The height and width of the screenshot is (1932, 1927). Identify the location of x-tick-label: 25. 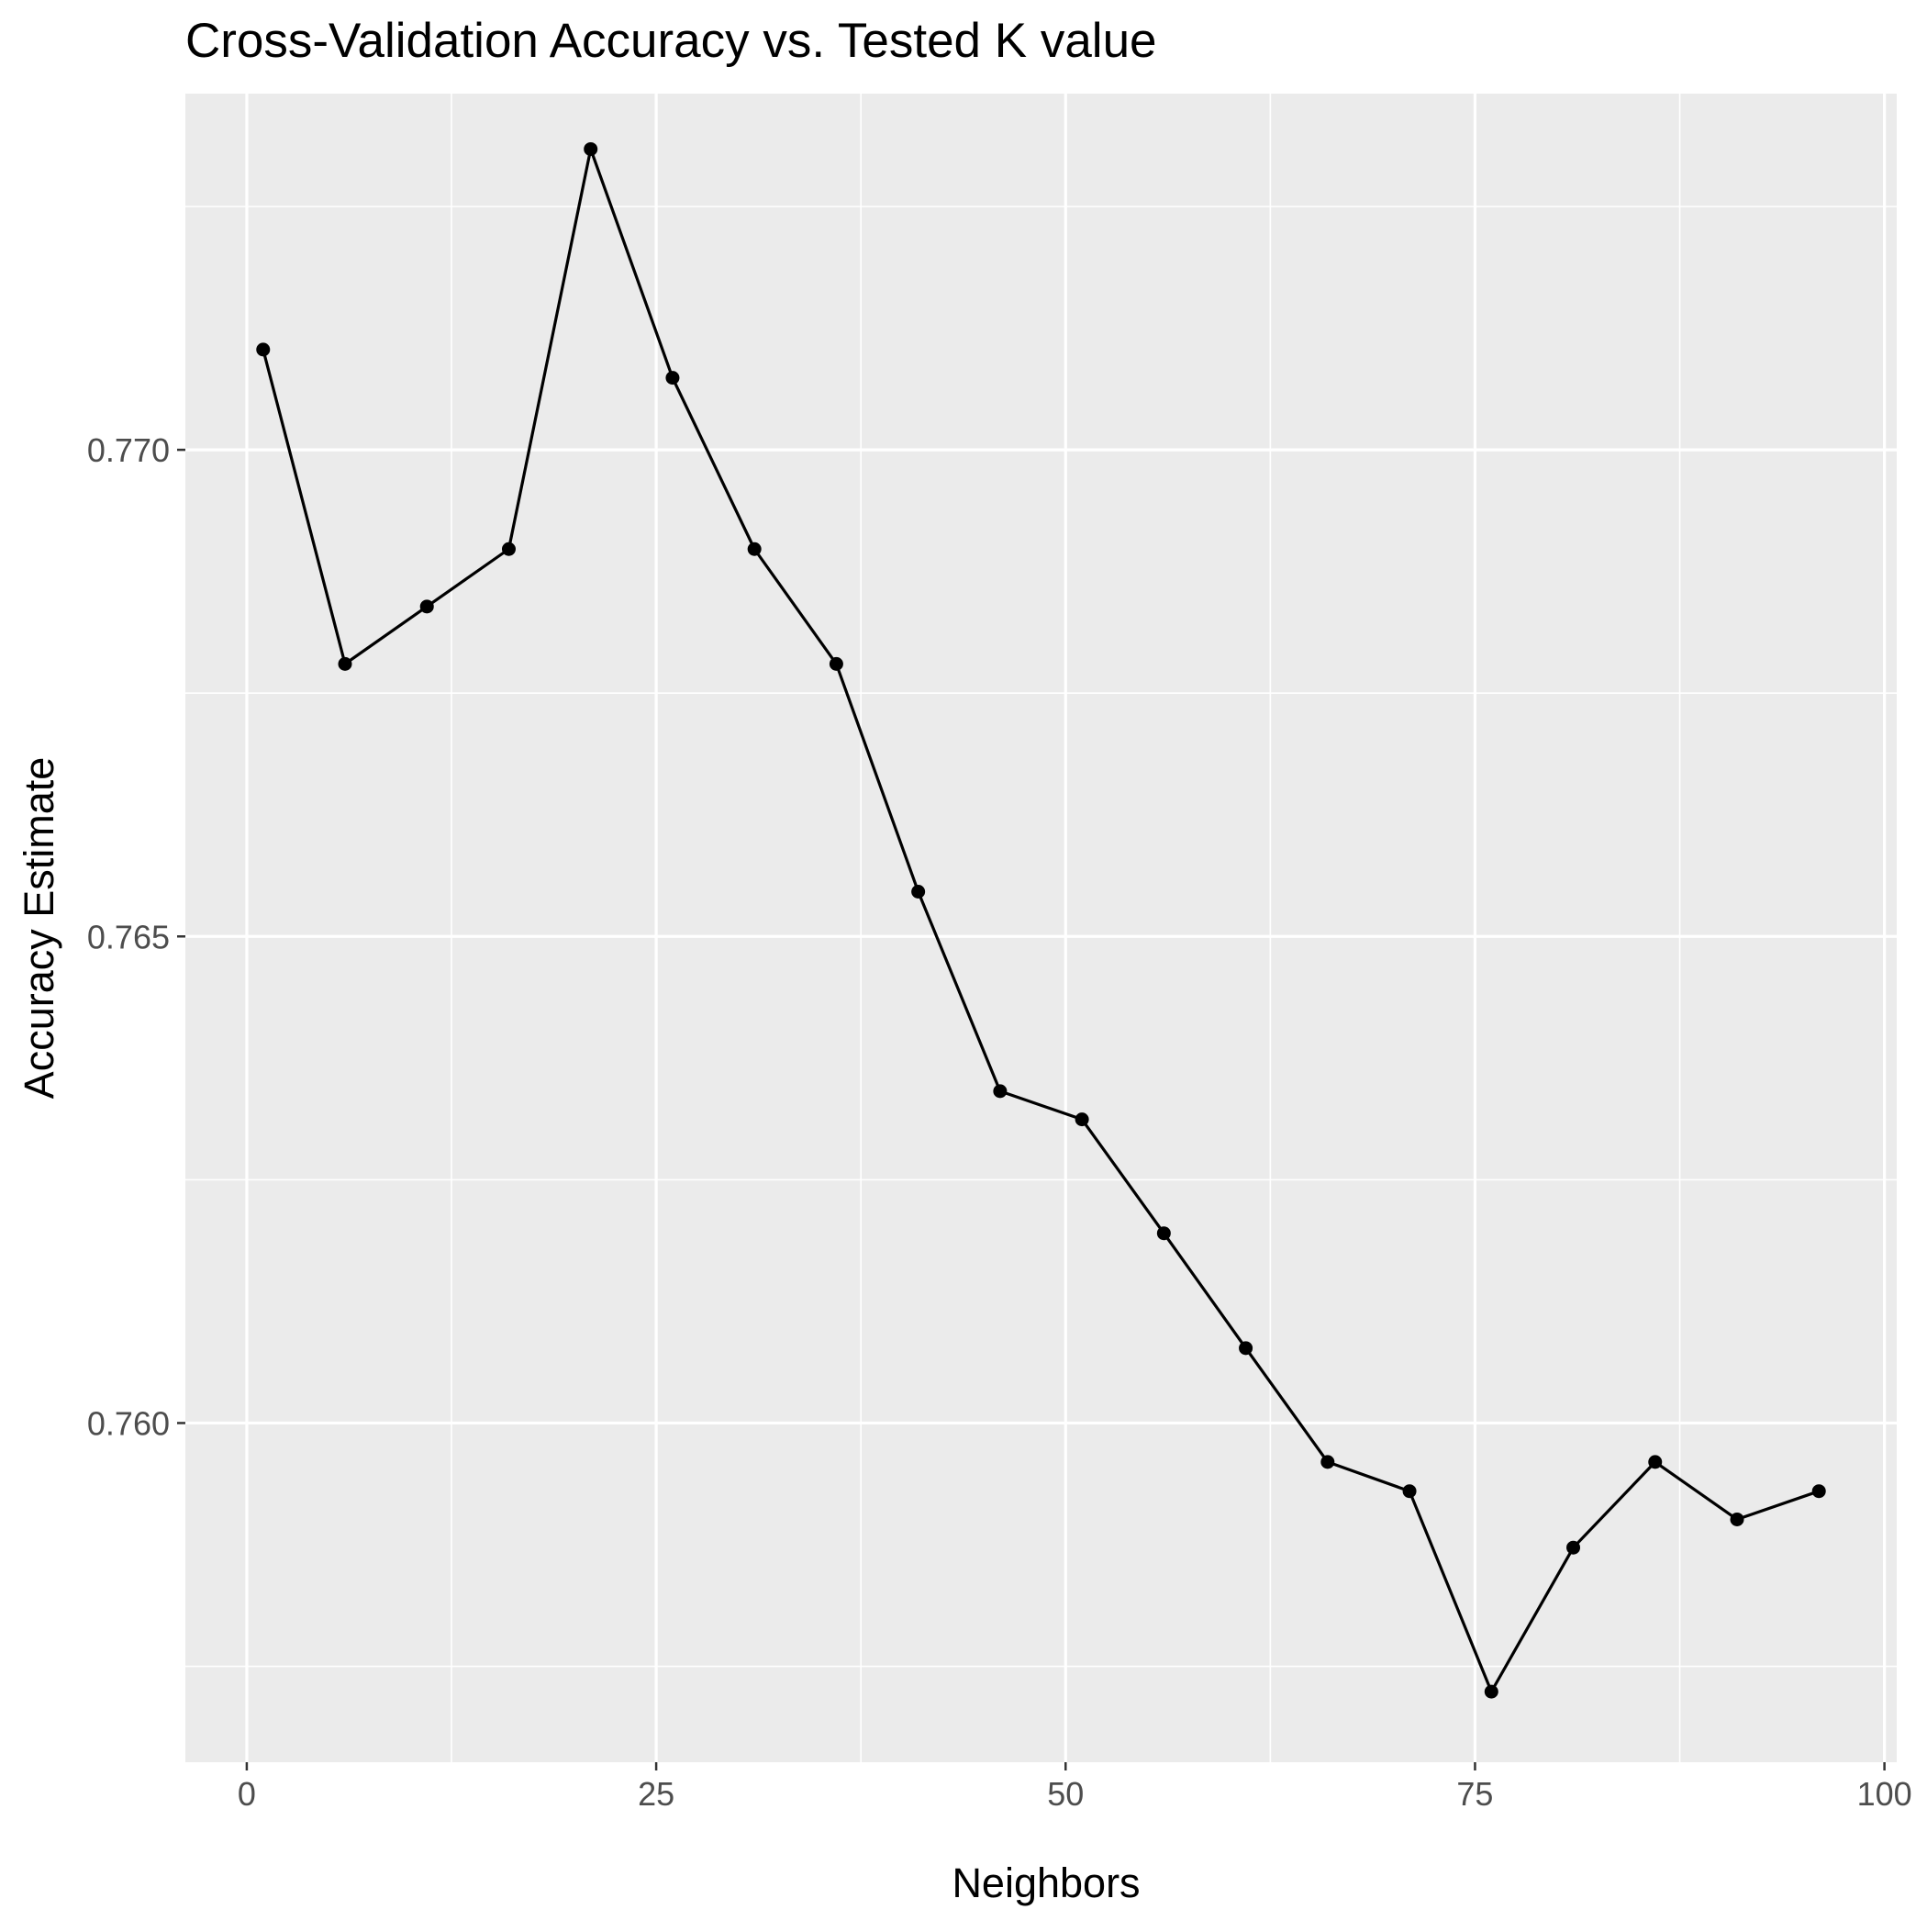
(656, 1794).